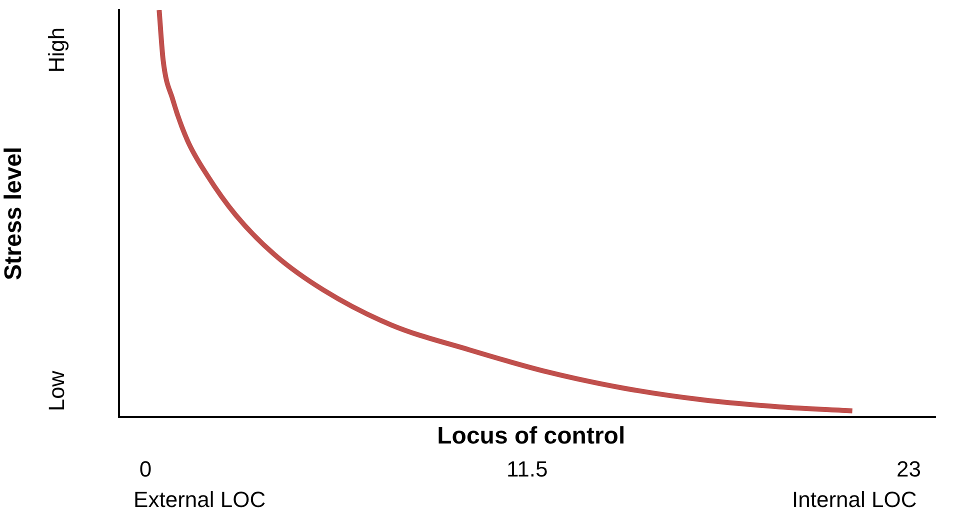 This screenshot has height=516, width=961. What do you see at coordinates (145, 469) in the screenshot?
I see `x-tick-label: 0` at bounding box center [145, 469].